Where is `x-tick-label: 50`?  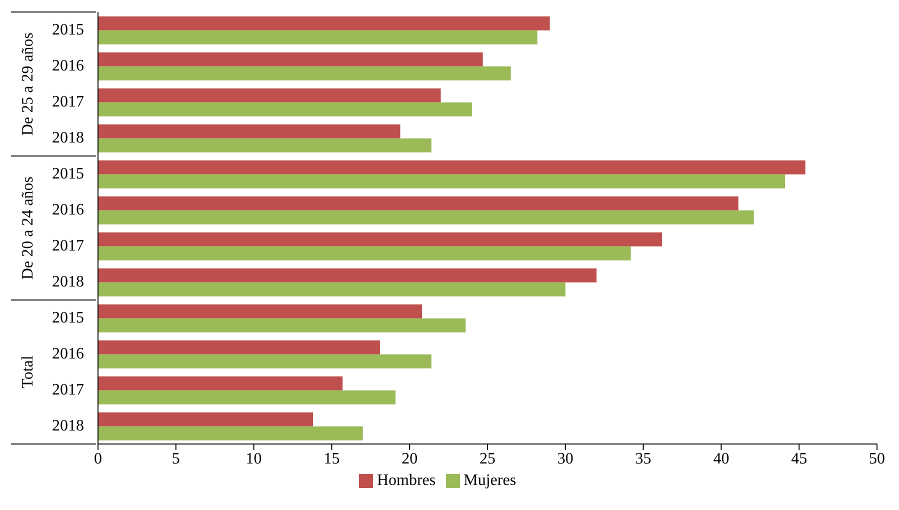 x-tick-label: 50 is located at coordinates (877, 459).